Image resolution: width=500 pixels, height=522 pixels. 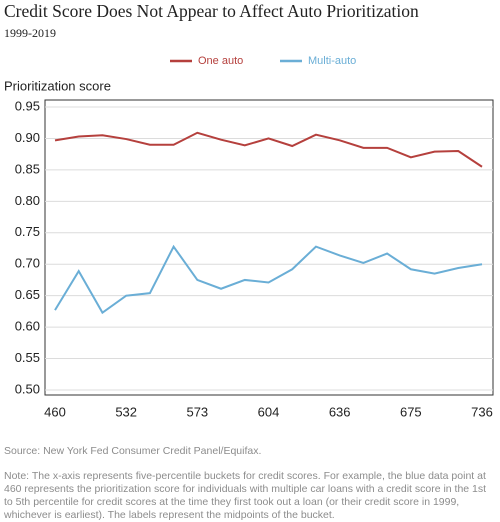 I want to click on x-tick-label: 604, so click(x=269, y=411).